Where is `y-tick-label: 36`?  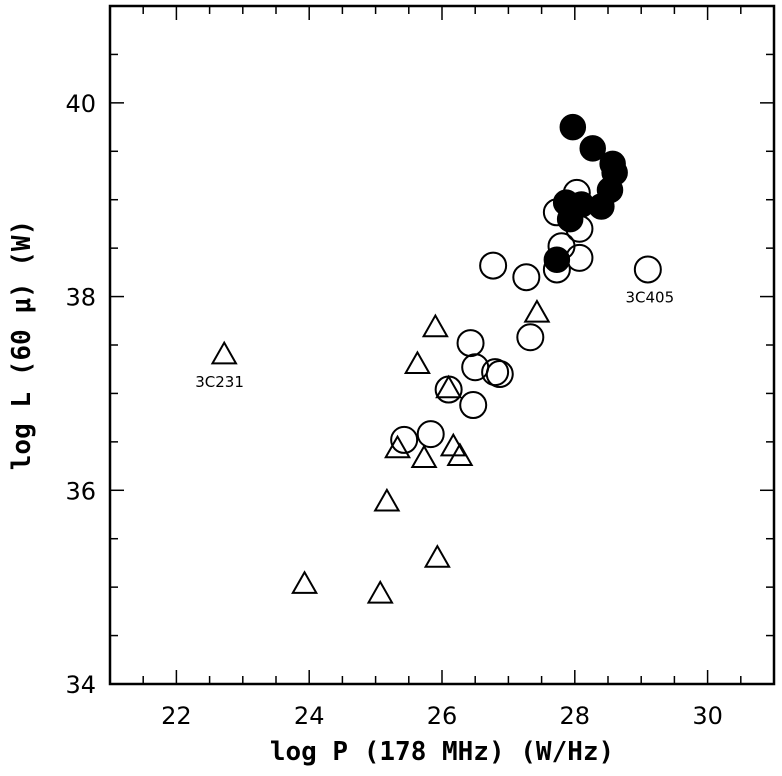 y-tick-label: 36 is located at coordinates (80, 491).